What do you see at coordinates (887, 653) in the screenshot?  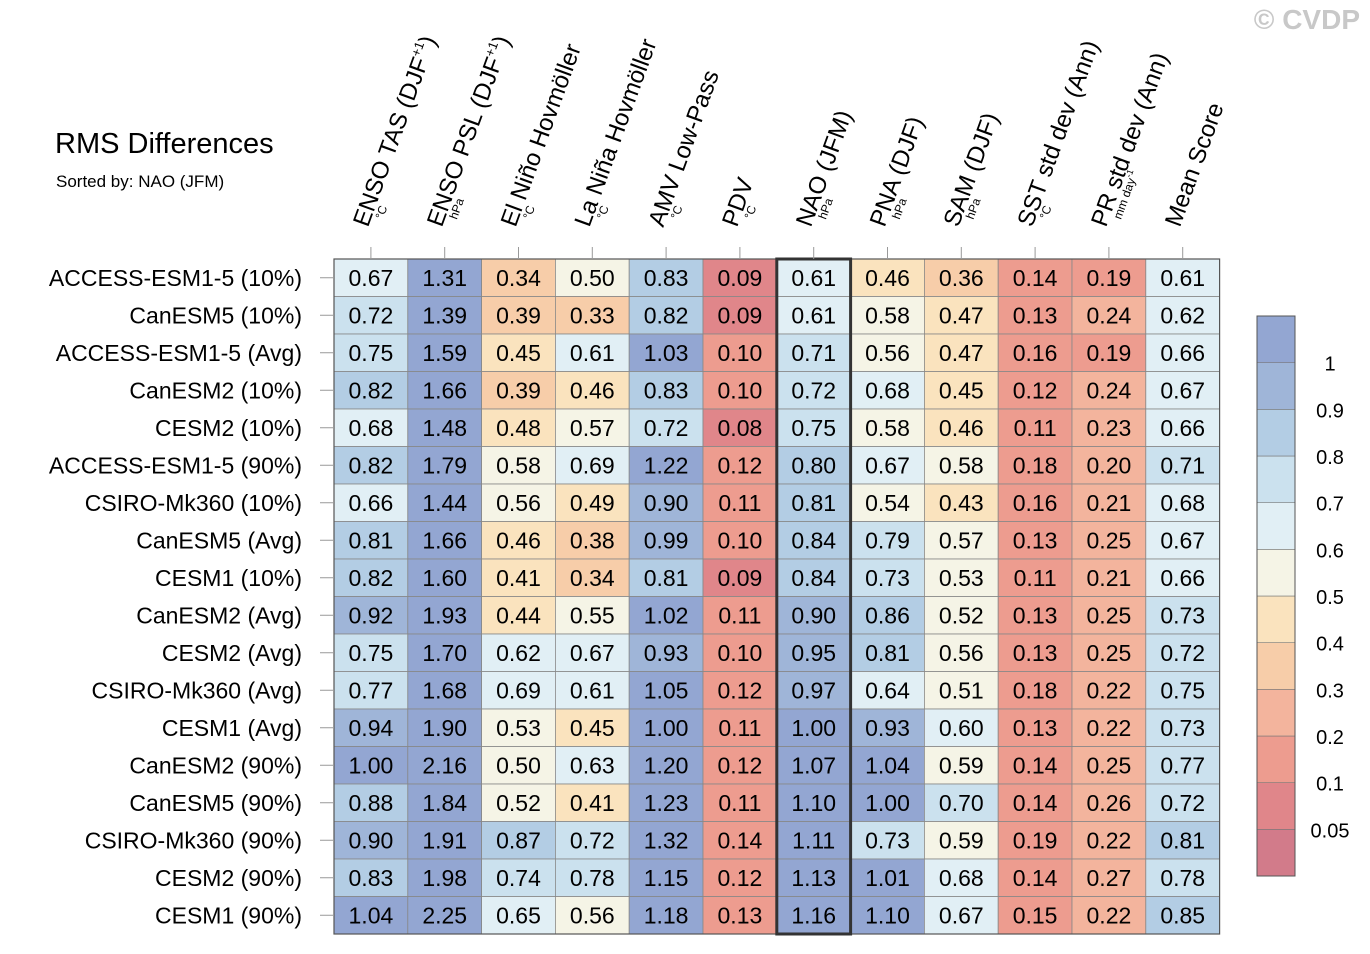 I see `cell-value: 0.81` at bounding box center [887, 653].